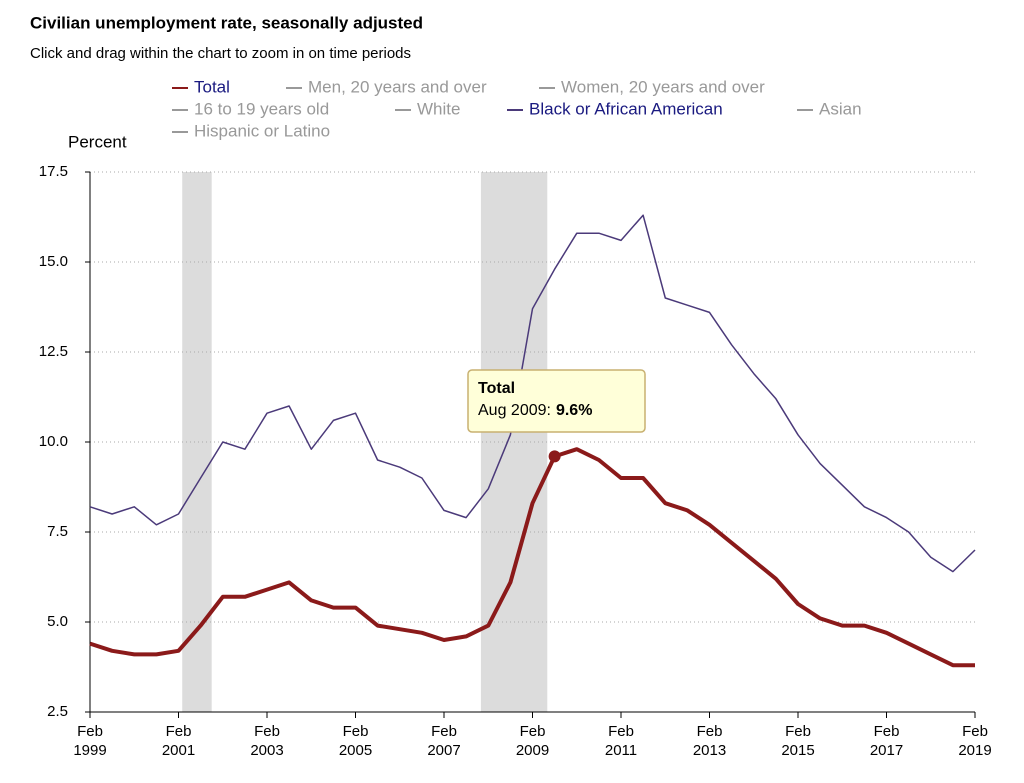 Image resolution: width=1024 pixels, height=783 pixels. What do you see at coordinates (532, 741) in the screenshot?
I see `x-tick-label: Feb 2009` at bounding box center [532, 741].